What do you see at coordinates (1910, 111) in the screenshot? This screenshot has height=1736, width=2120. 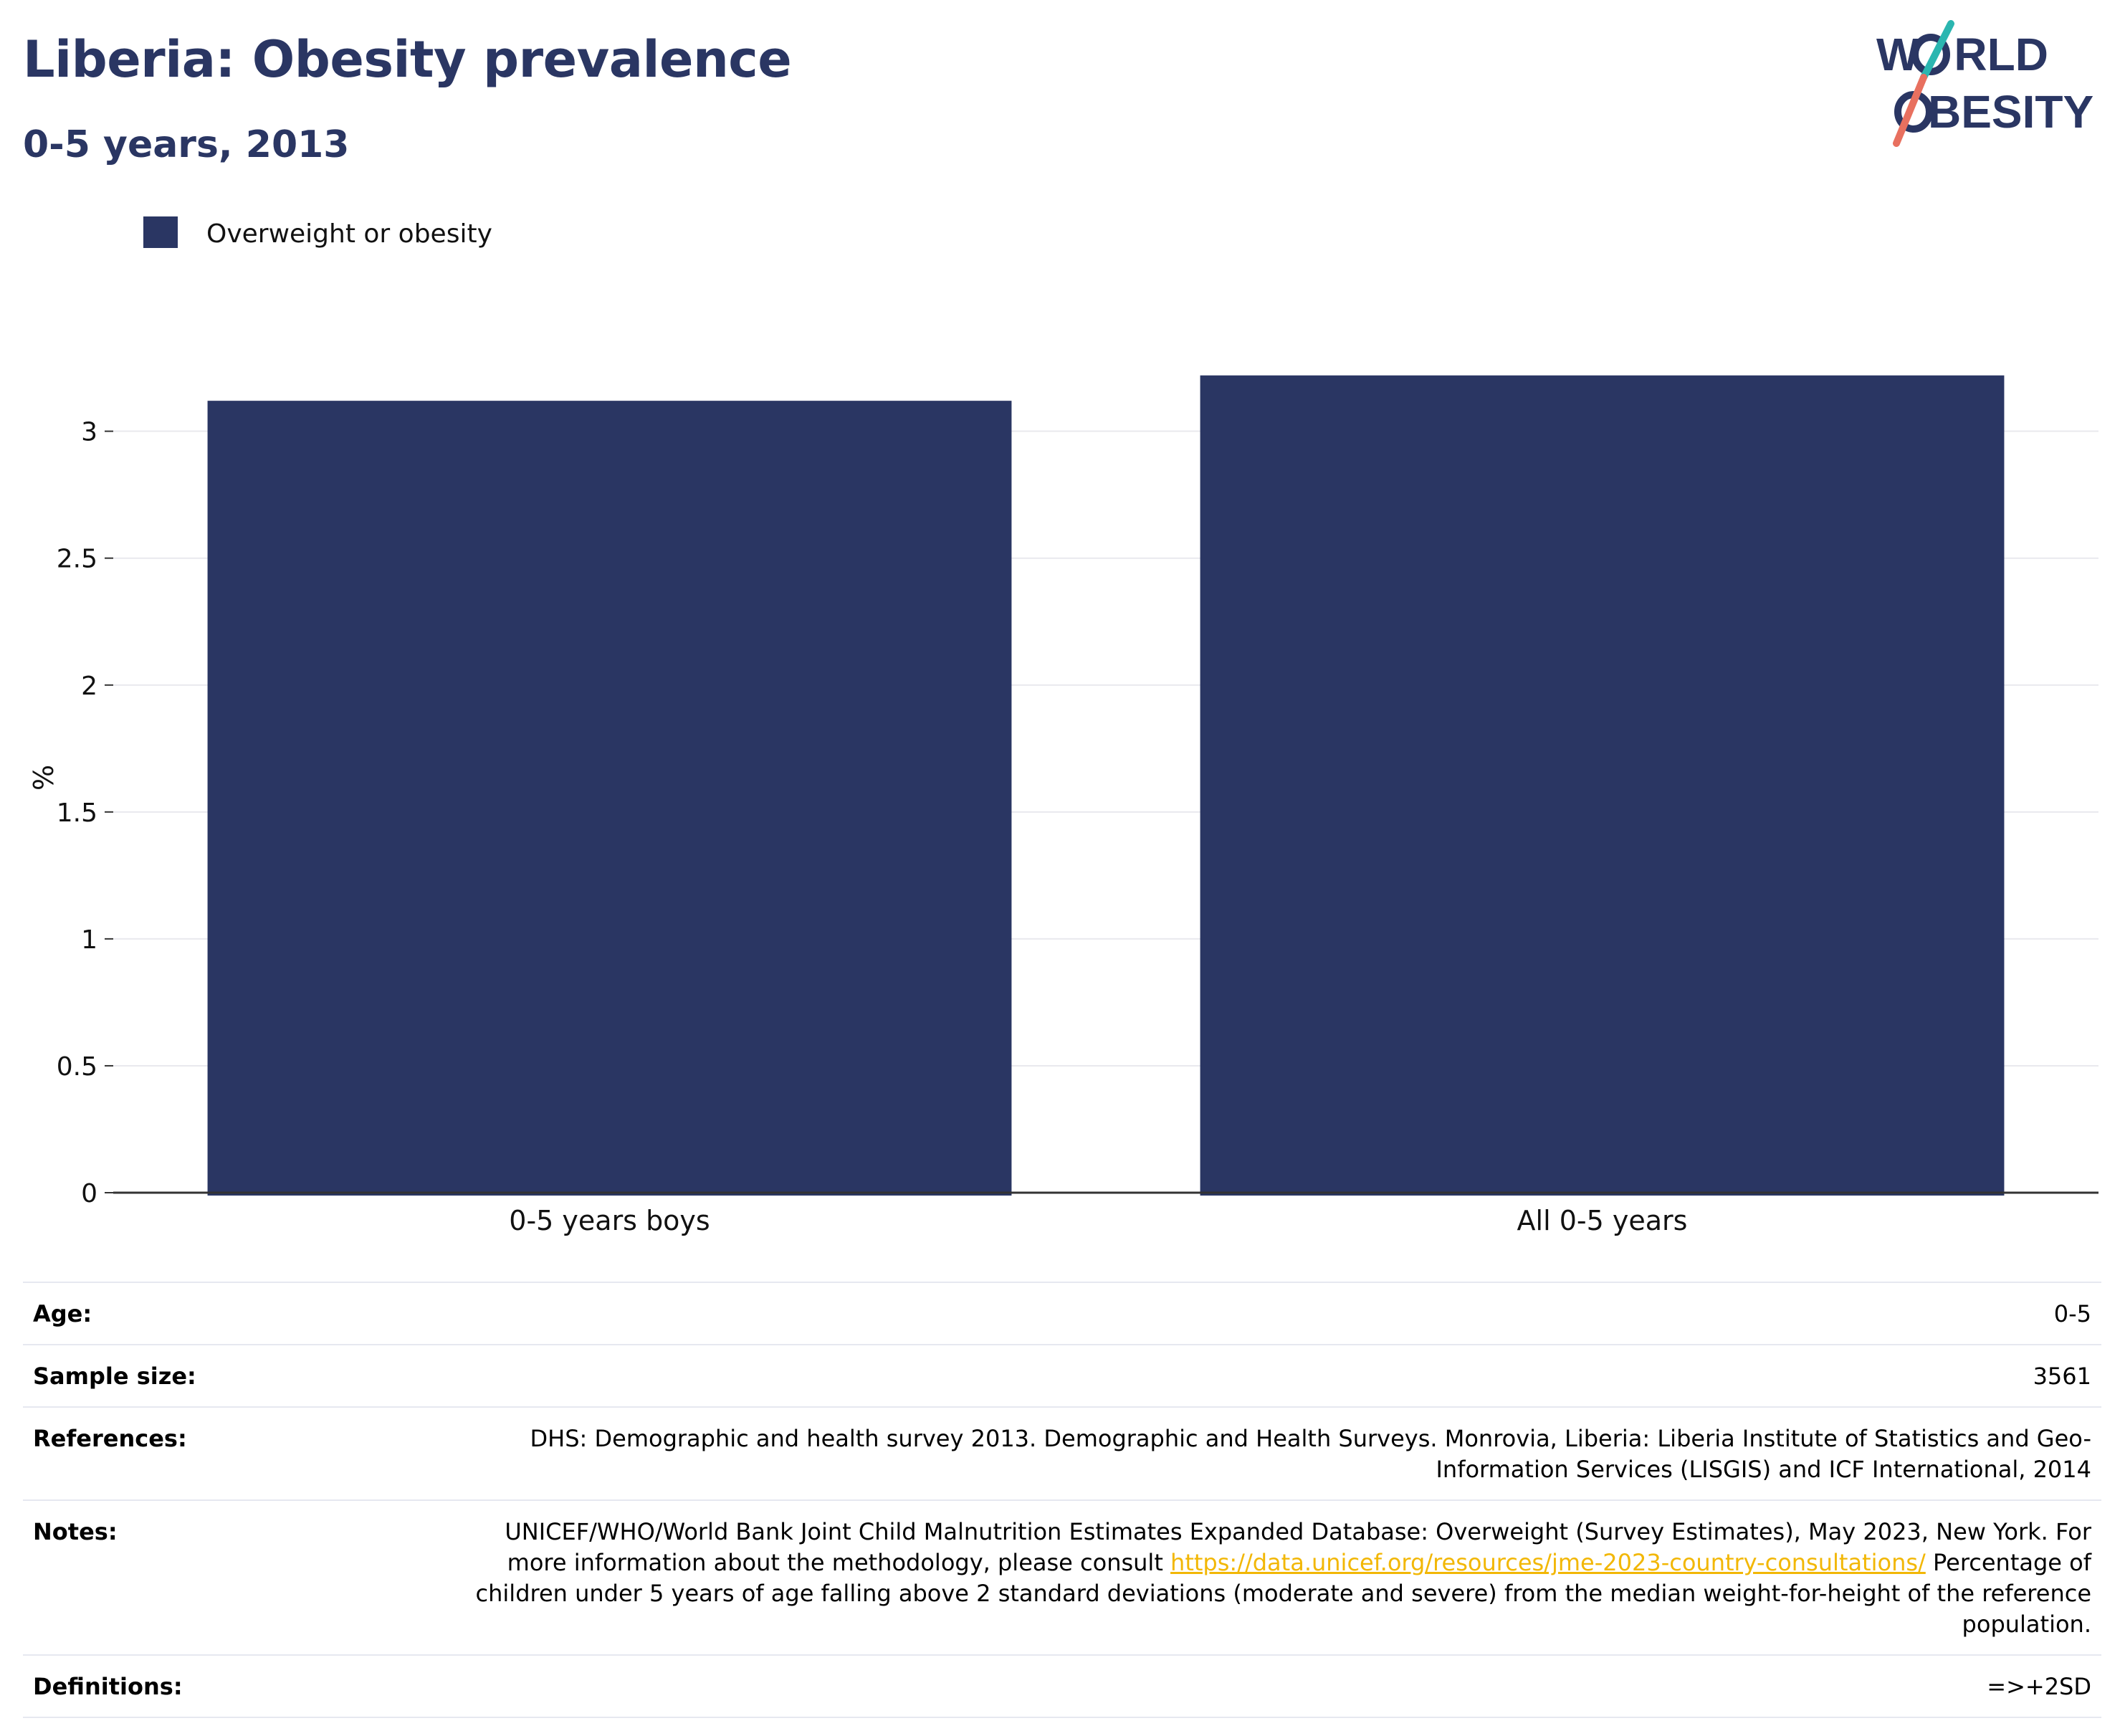 I see `logo-slash-bottom` at bounding box center [1910, 111].